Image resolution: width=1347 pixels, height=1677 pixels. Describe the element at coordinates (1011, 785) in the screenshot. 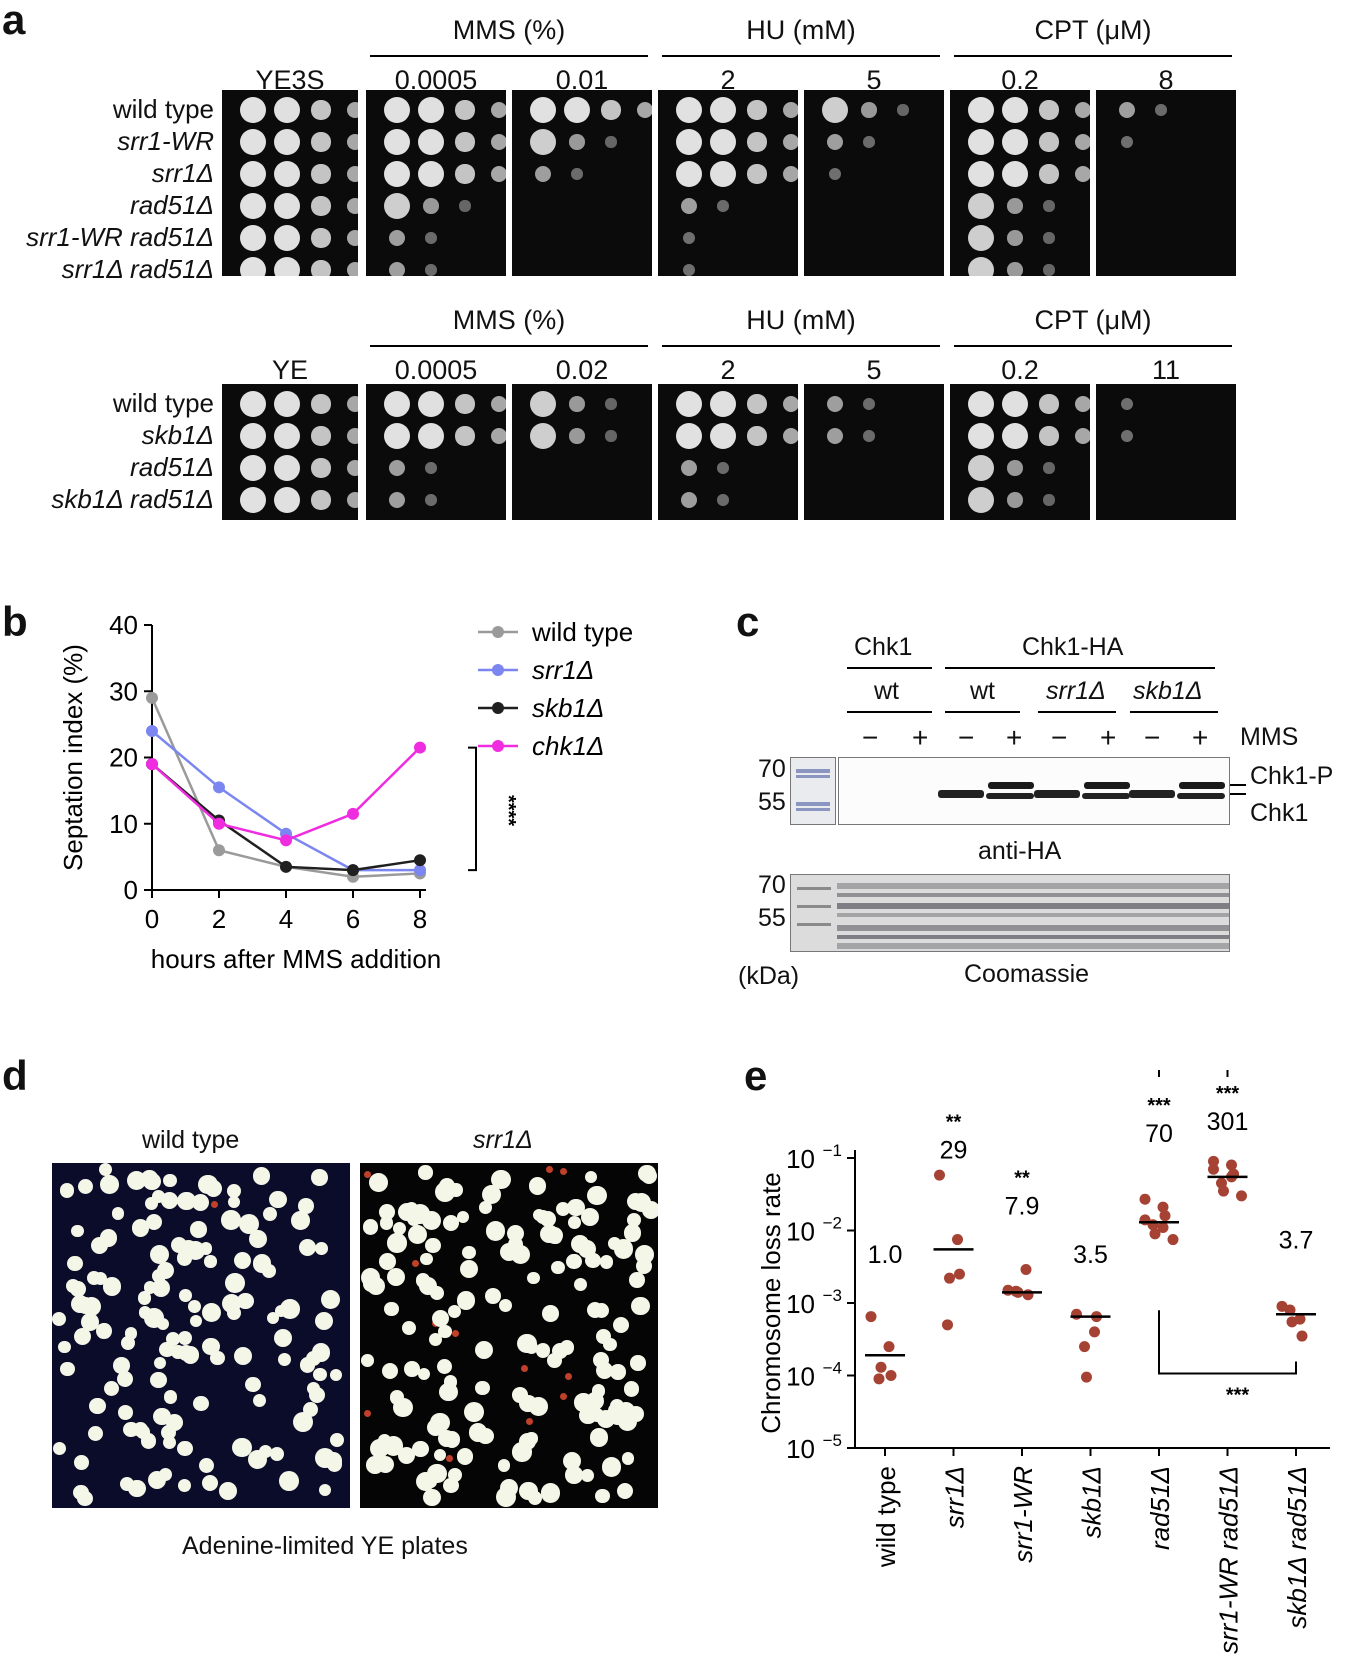

I see `phospho-band` at that location.